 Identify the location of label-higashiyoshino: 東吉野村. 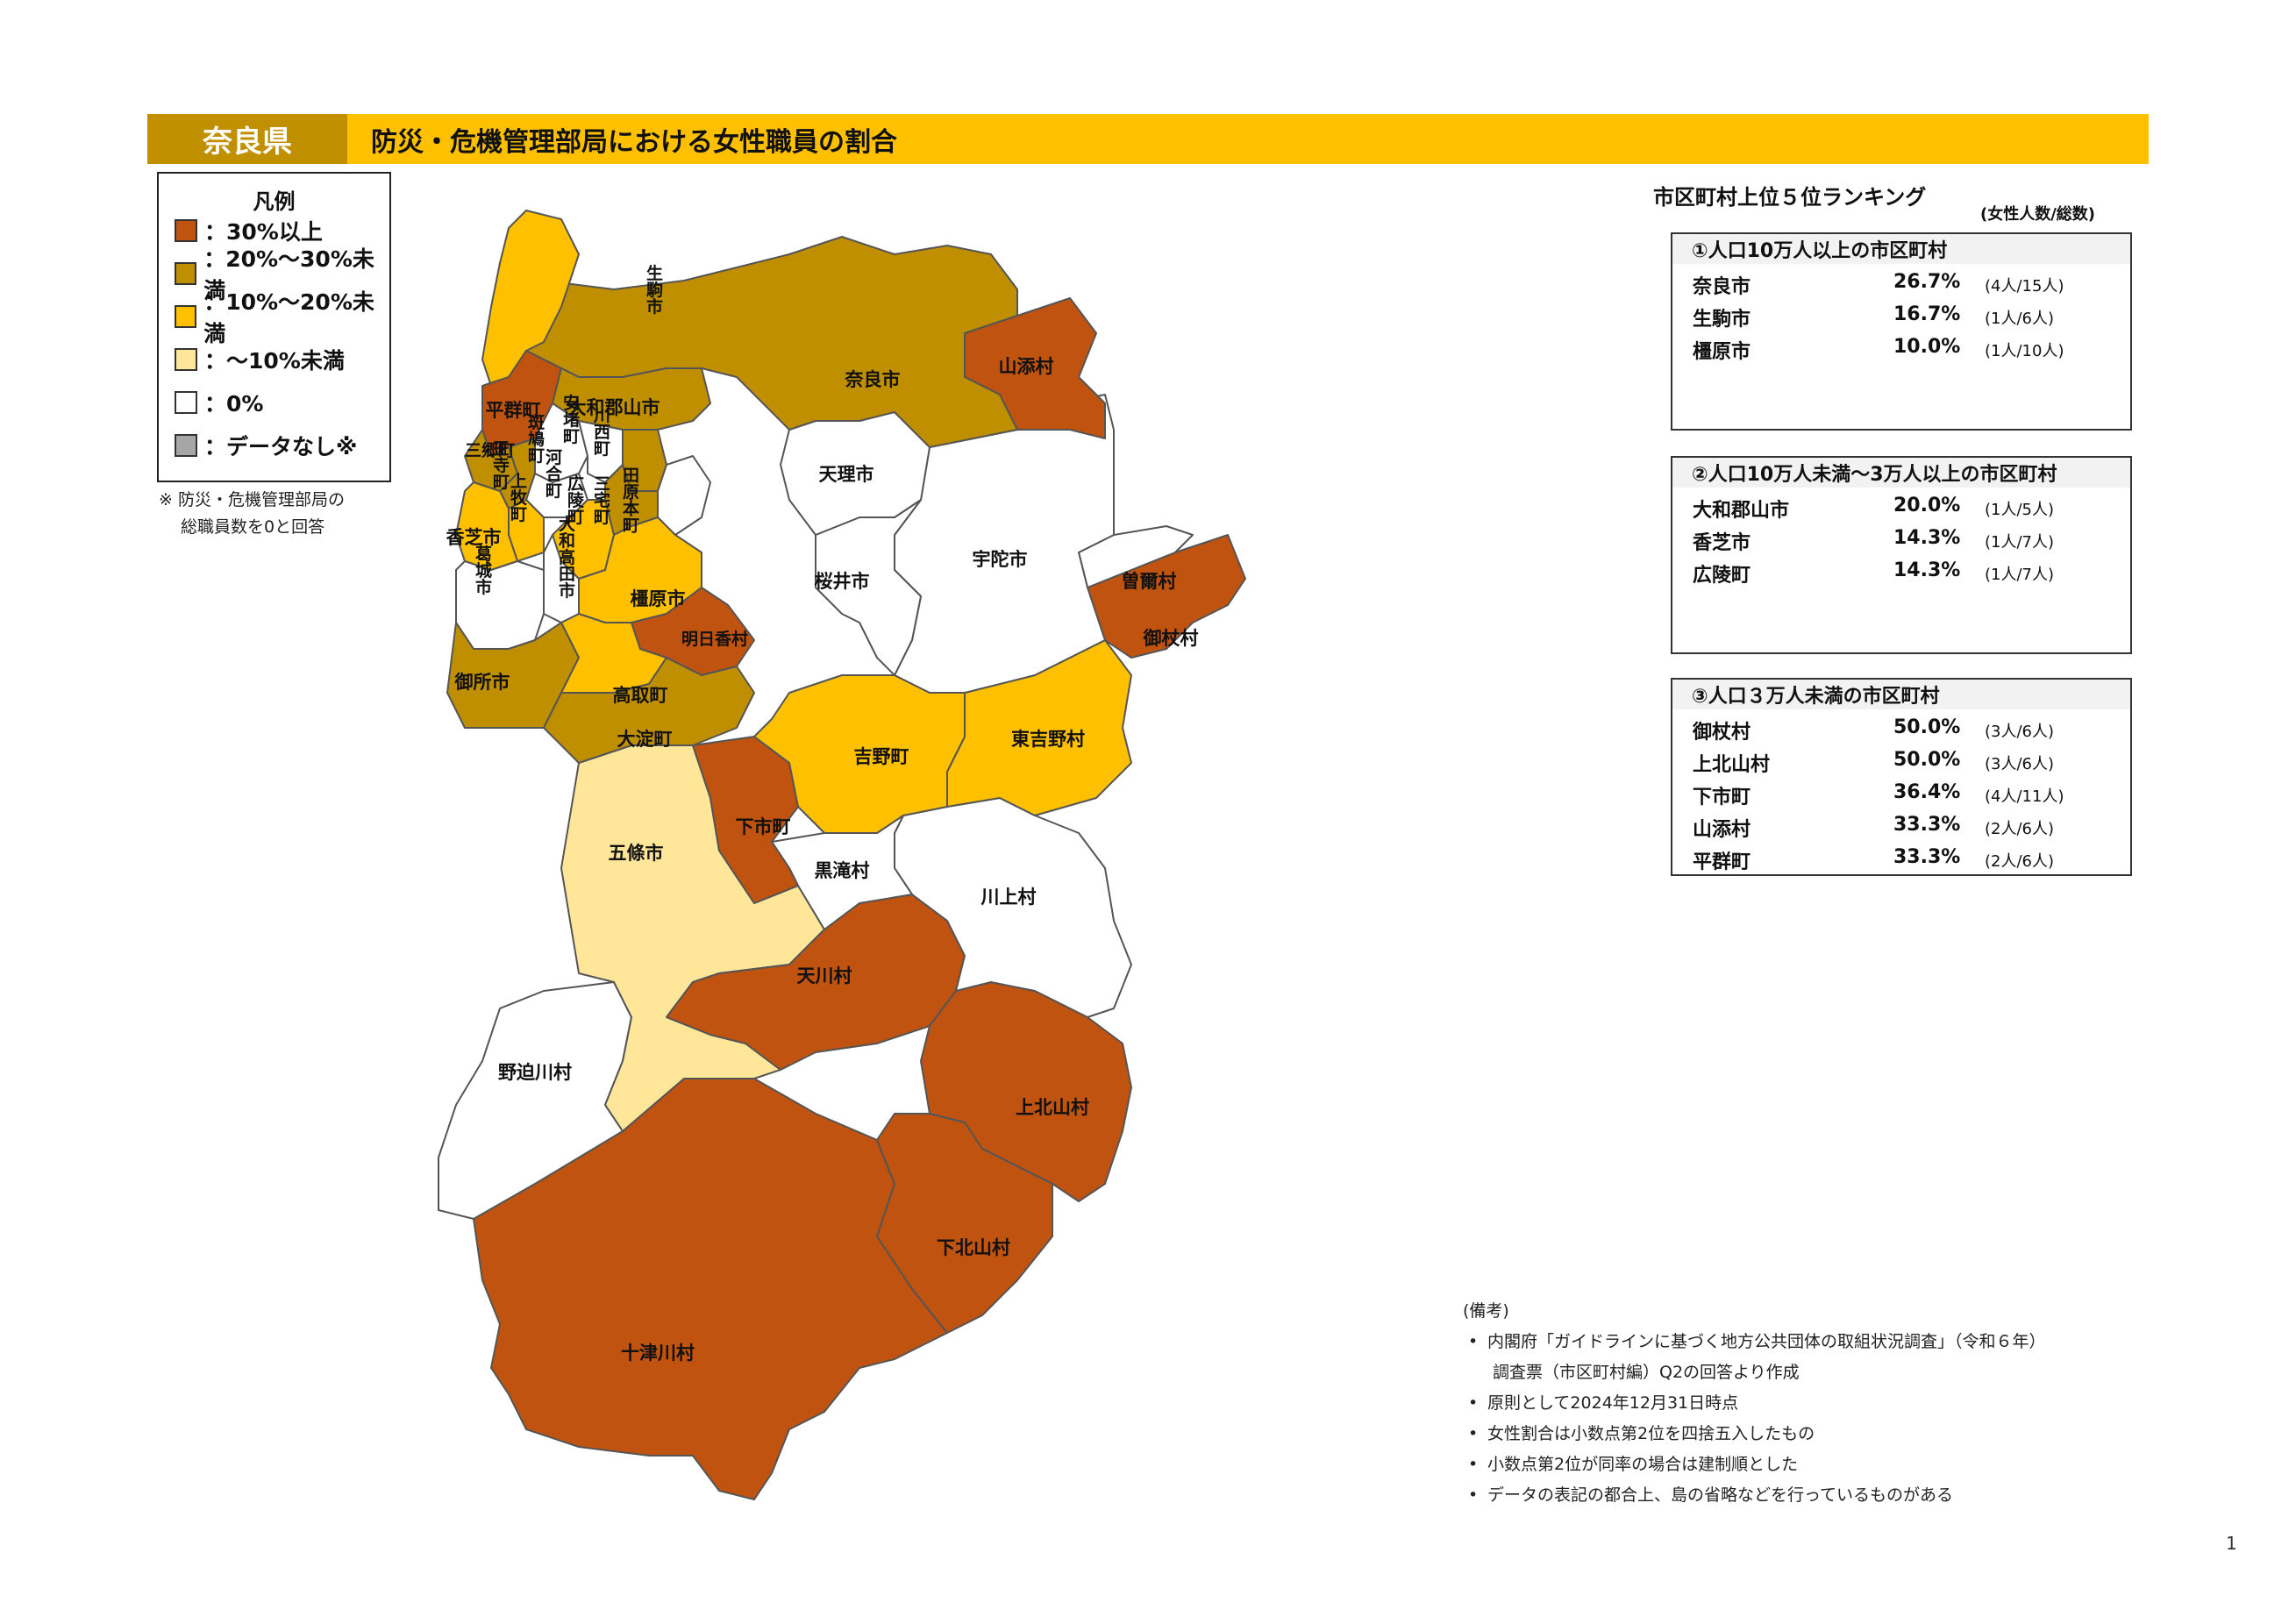
(1048, 740).